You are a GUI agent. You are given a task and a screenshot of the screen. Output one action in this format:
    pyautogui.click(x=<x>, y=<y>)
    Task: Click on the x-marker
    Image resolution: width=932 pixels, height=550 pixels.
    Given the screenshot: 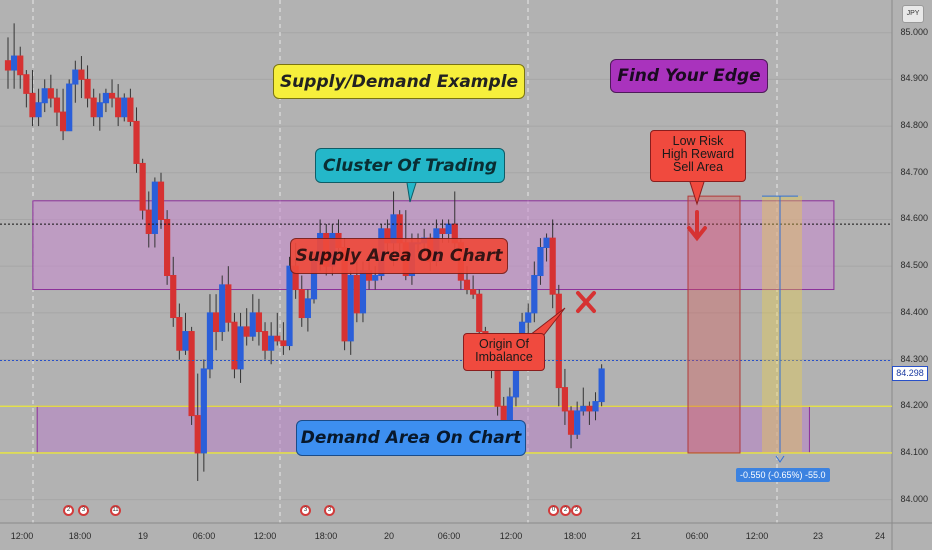 What is the action you would take?
    pyautogui.click(x=586, y=302)
    